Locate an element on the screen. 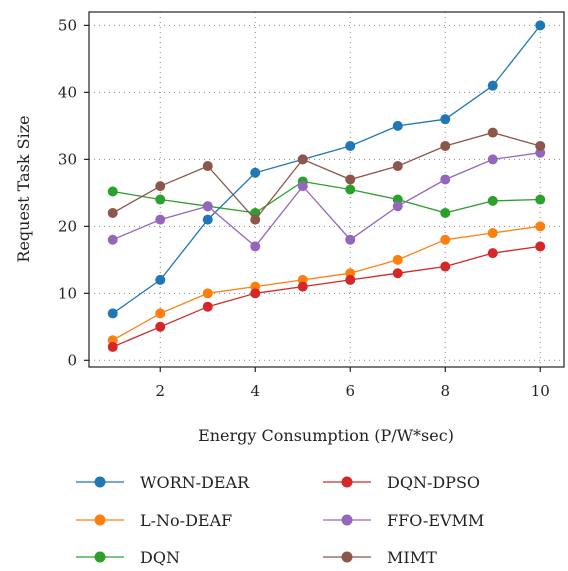  series-mimt is located at coordinates (326, 176).